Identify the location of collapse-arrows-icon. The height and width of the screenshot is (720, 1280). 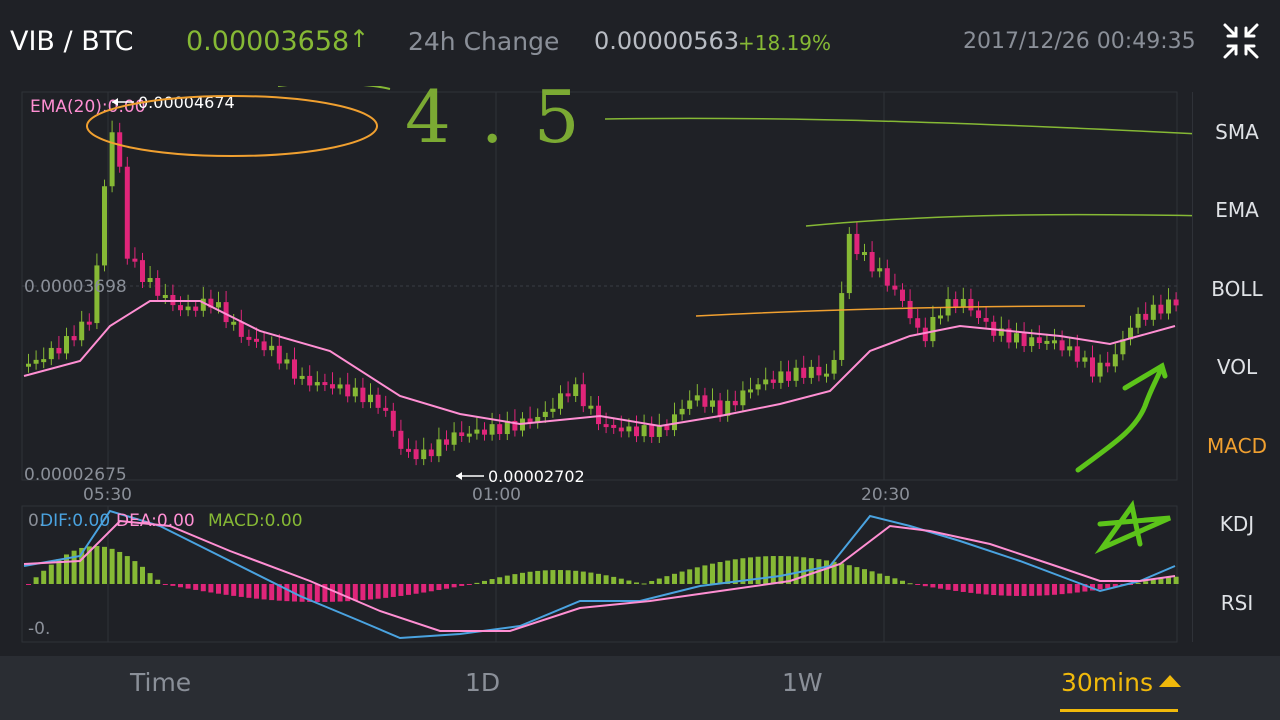
(1241, 41).